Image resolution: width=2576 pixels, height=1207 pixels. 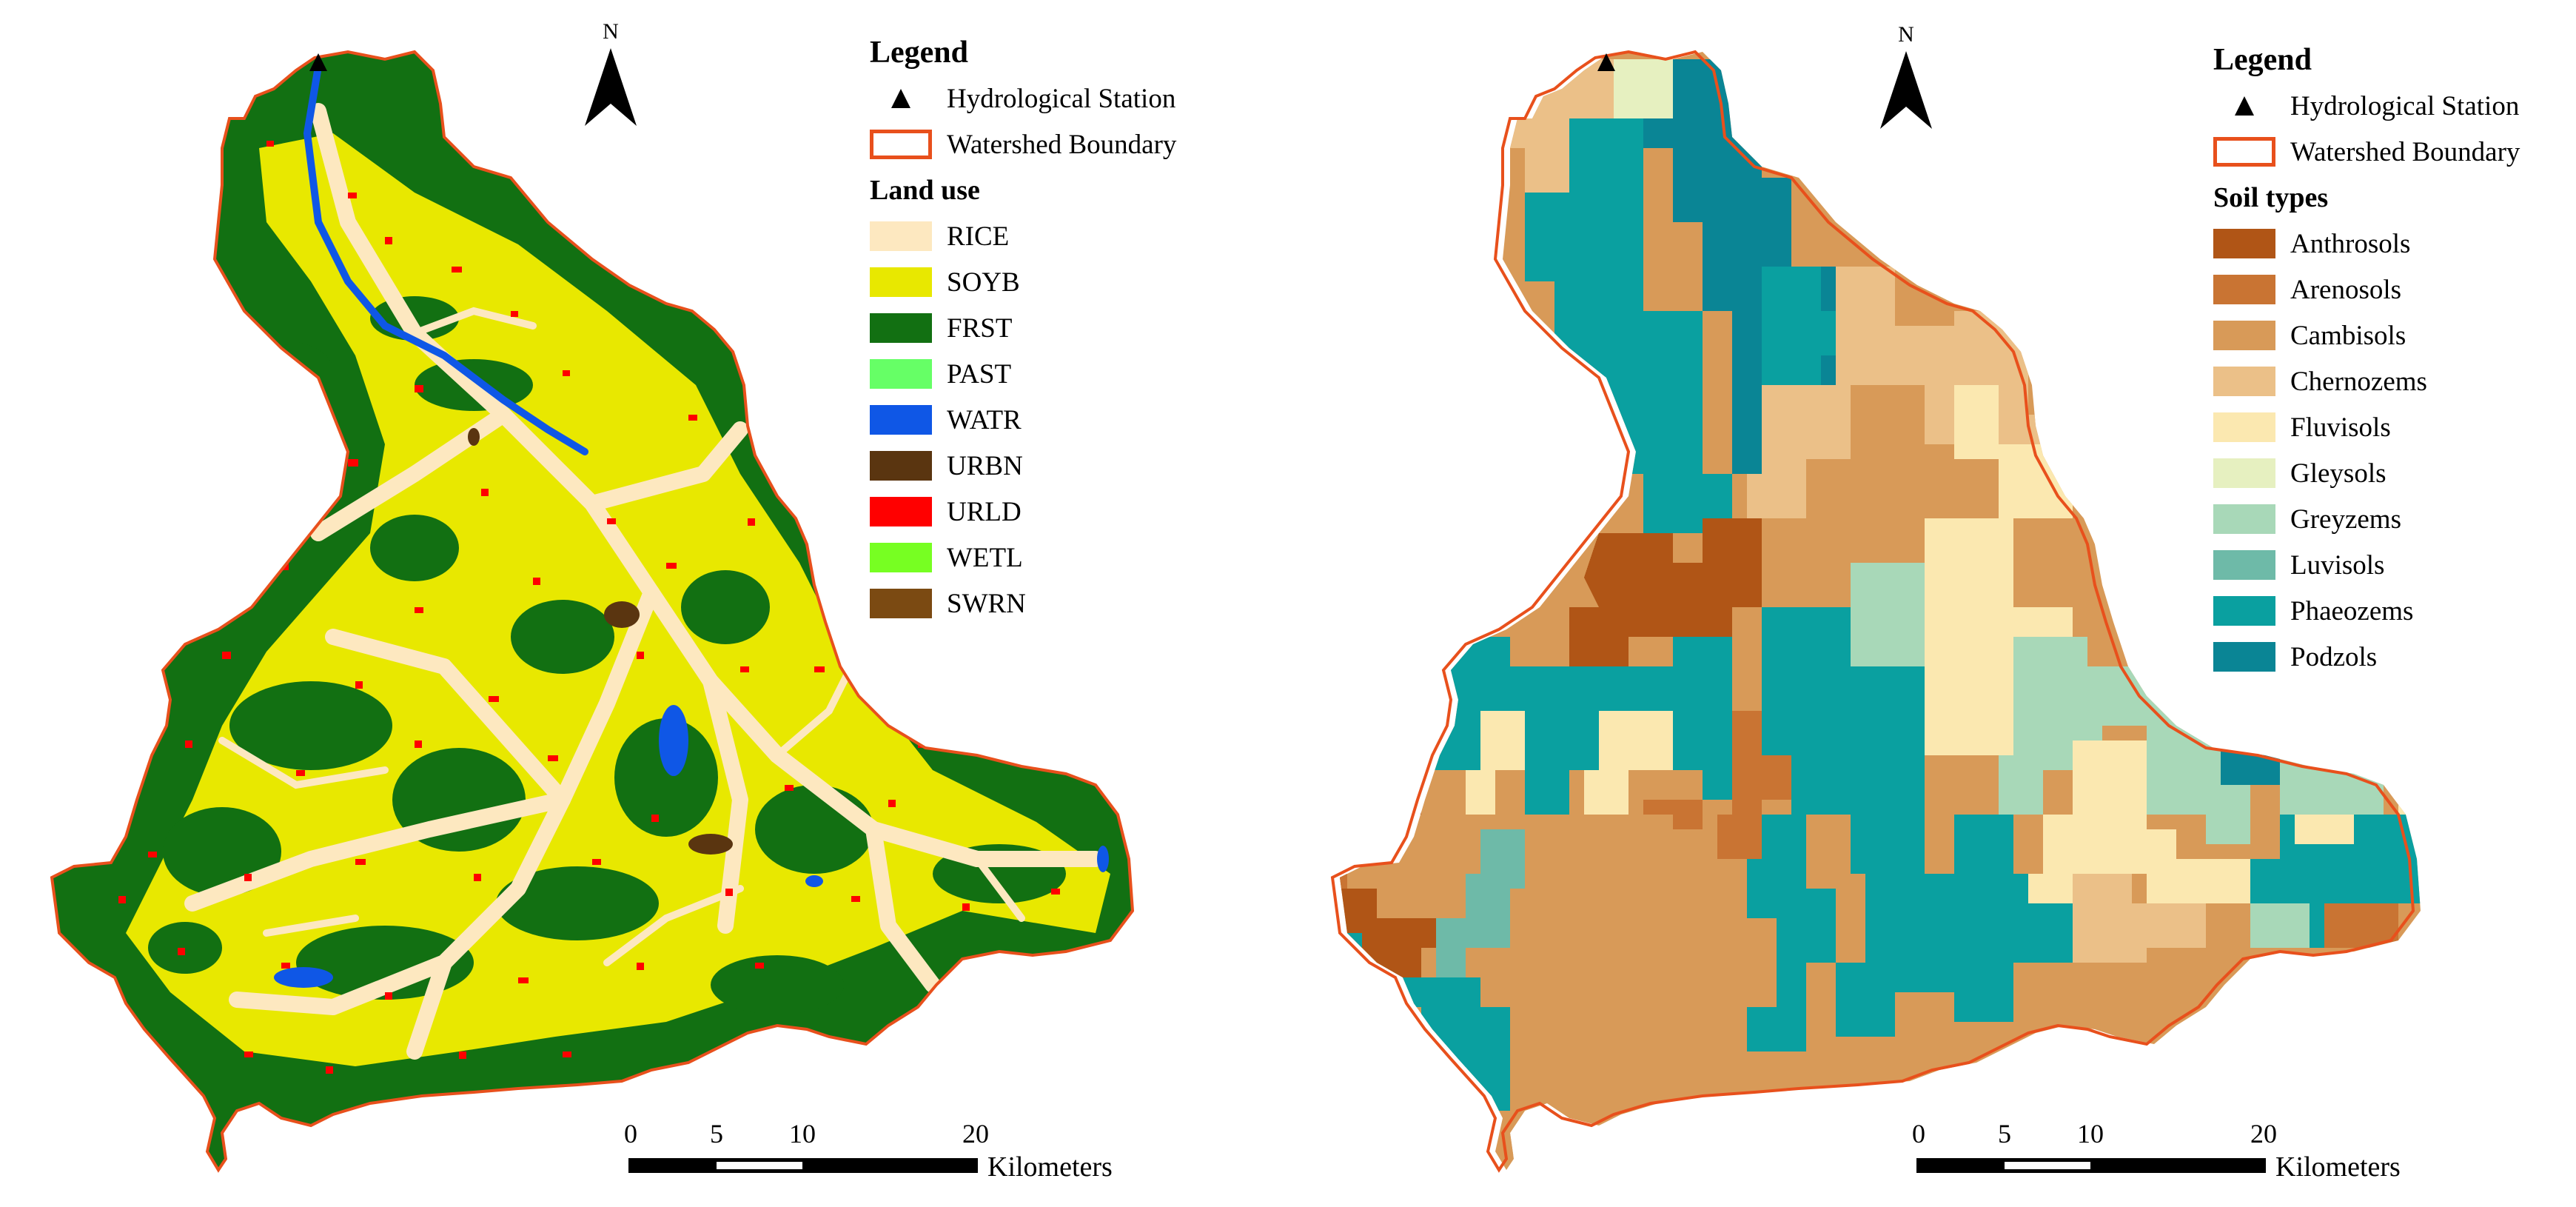 What do you see at coordinates (984, 419) in the screenshot?
I see `legend-label: WATR` at bounding box center [984, 419].